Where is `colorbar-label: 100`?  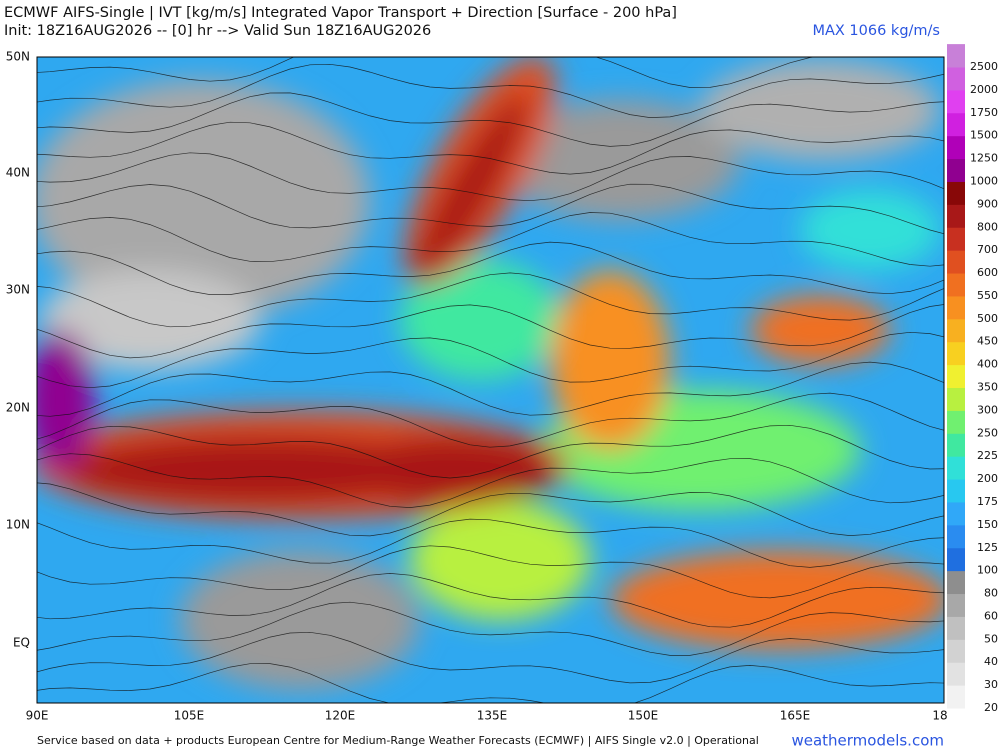
colorbar-label: 100 is located at coordinates (987, 570).